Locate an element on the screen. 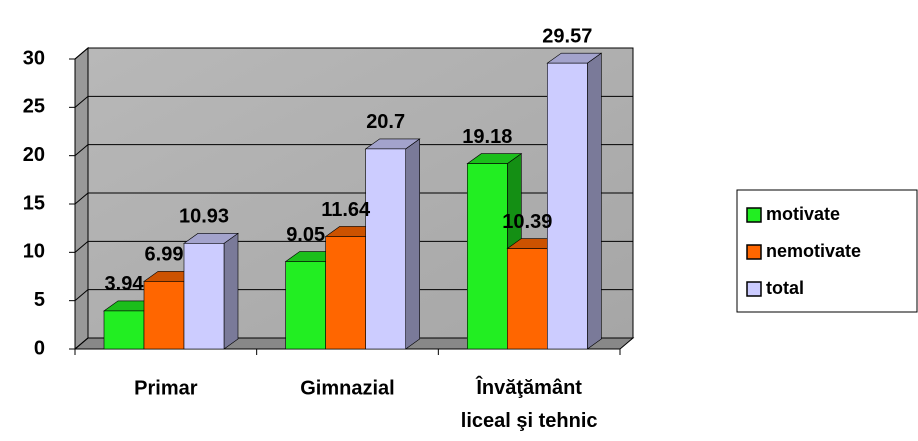 This screenshot has width=918, height=441. y-tick-label: 5 is located at coordinates (39, 300).